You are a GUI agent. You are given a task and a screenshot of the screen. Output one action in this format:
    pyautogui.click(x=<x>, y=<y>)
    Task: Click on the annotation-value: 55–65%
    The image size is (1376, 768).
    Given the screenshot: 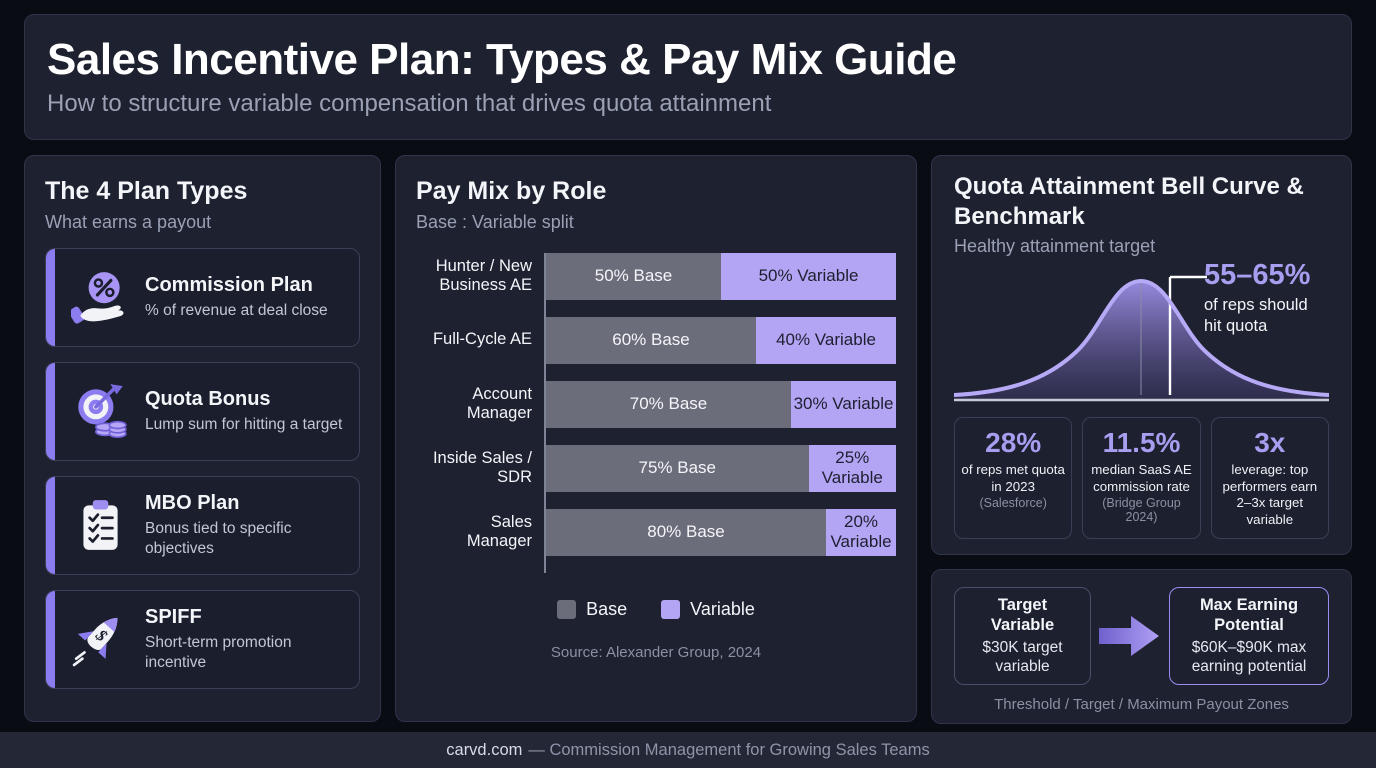 What is the action you would take?
    pyautogui.click(x=1257, y=275)
    